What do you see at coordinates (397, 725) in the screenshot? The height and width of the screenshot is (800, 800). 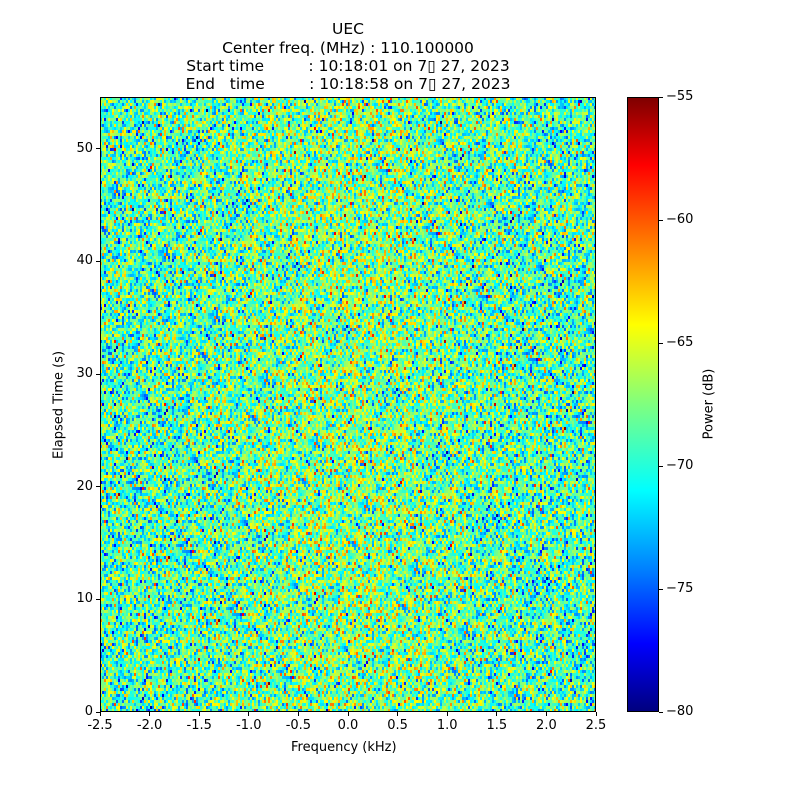 I see `x-tick-label: 0.5` at bounding box center [397, 725].